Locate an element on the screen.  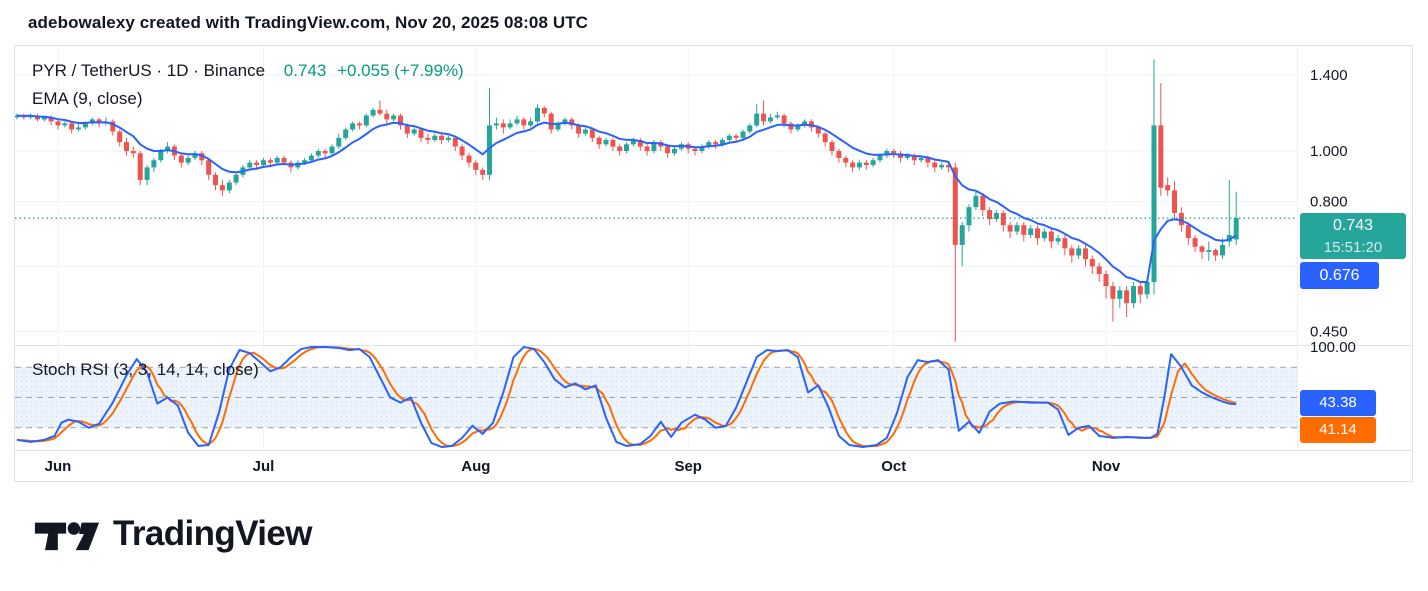
pane-separator is located at coordinates (713, 345).